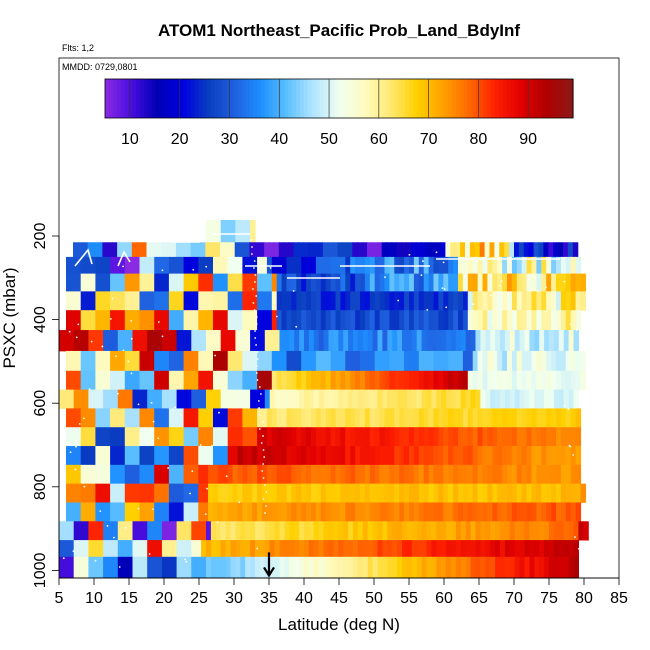  I want to click on y-axis-label: PSXC (mbar), so click(9, 317).